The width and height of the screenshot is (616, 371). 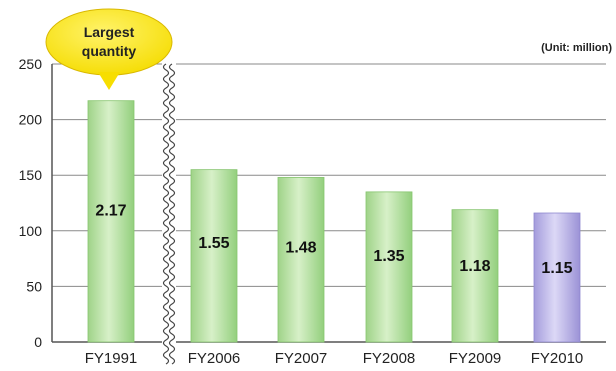 I want to click on data-label: 1.48, so click(x=300, y=248).